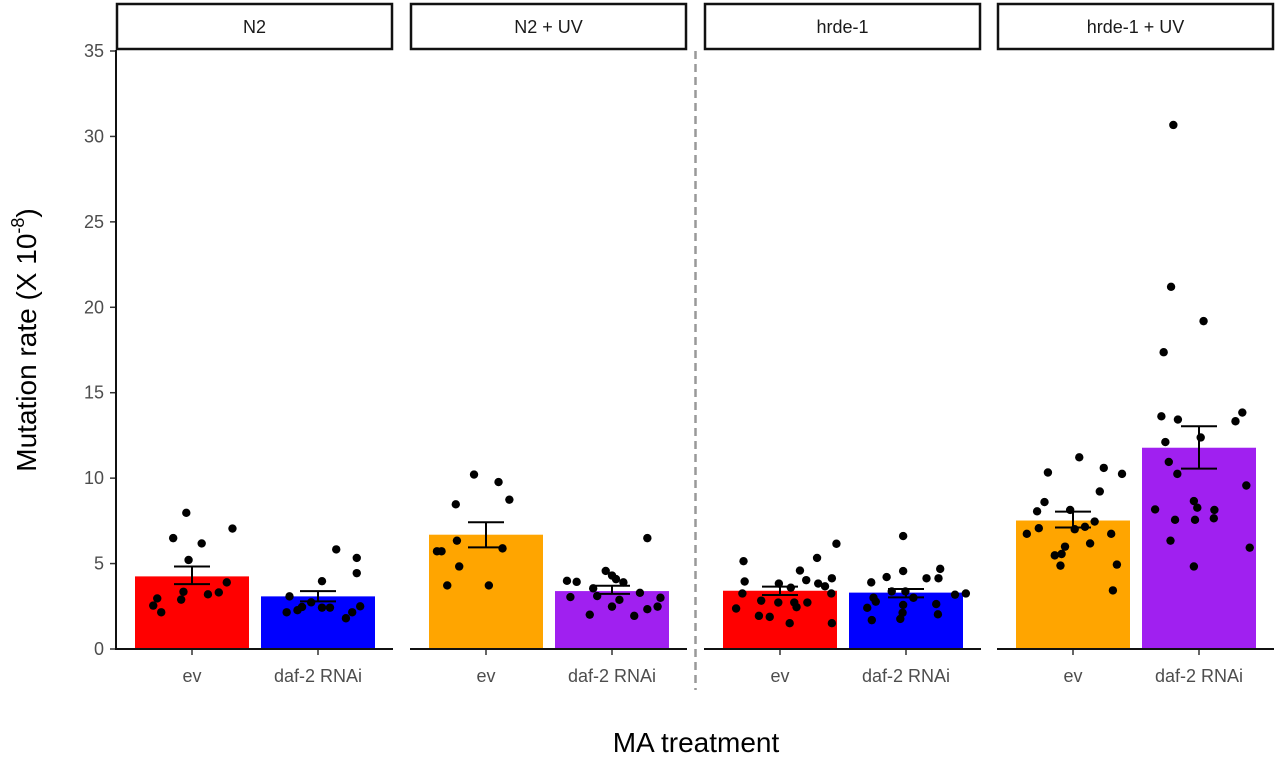 Image resolution: width=1280 pixels, height=758 pixels. What do you see at coordinates (94, 307) in the screenshot?
I see `y-tick-label: 20` at bounding box center [94, 307].